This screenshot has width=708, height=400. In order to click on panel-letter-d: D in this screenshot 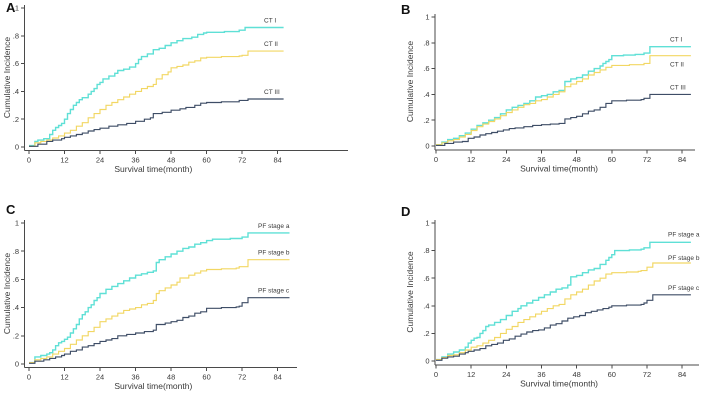, I will do `click(405, 211)`.